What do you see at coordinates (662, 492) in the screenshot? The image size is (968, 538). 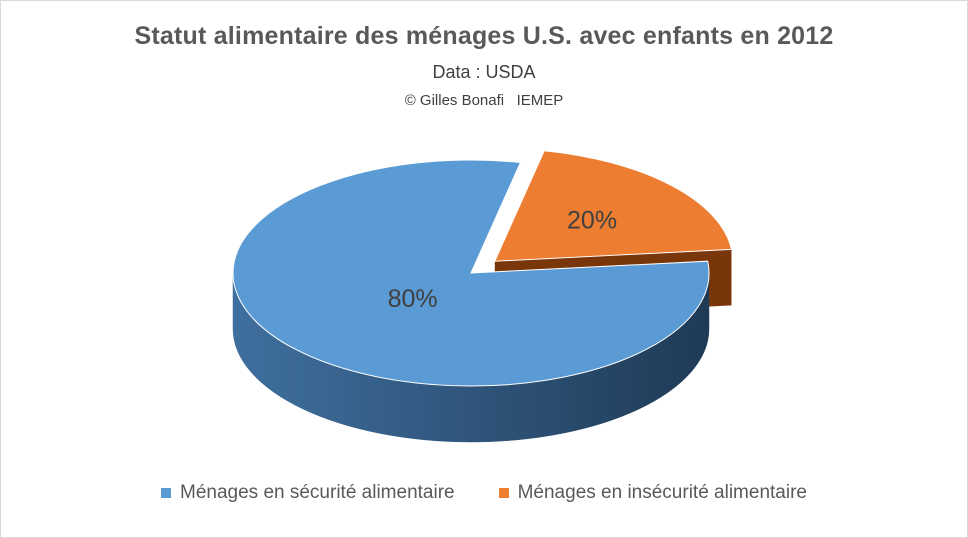 I see `legend-label-insecurite: Ménages en insécurité alimentaire` at bounding box center [662, 492].